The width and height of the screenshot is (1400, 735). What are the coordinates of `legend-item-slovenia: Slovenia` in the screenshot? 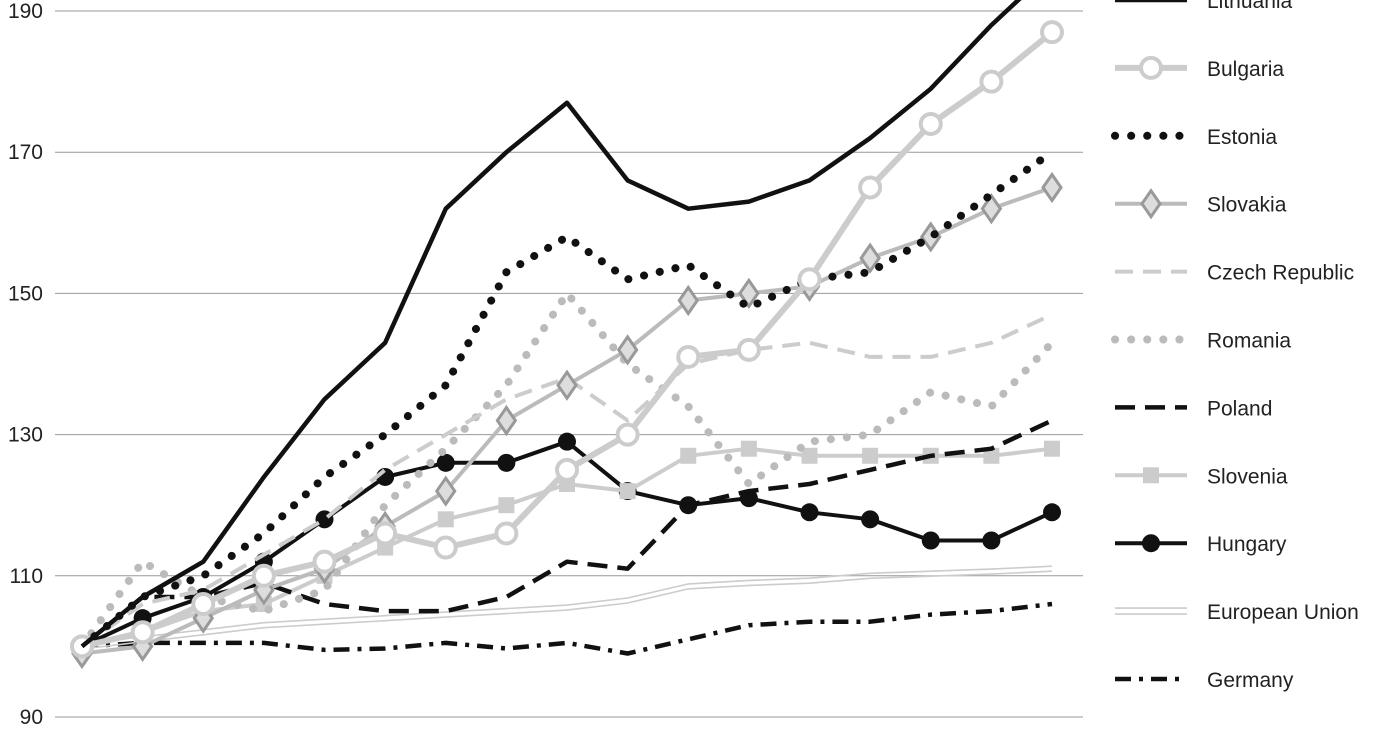 It's located at (1201, 476).